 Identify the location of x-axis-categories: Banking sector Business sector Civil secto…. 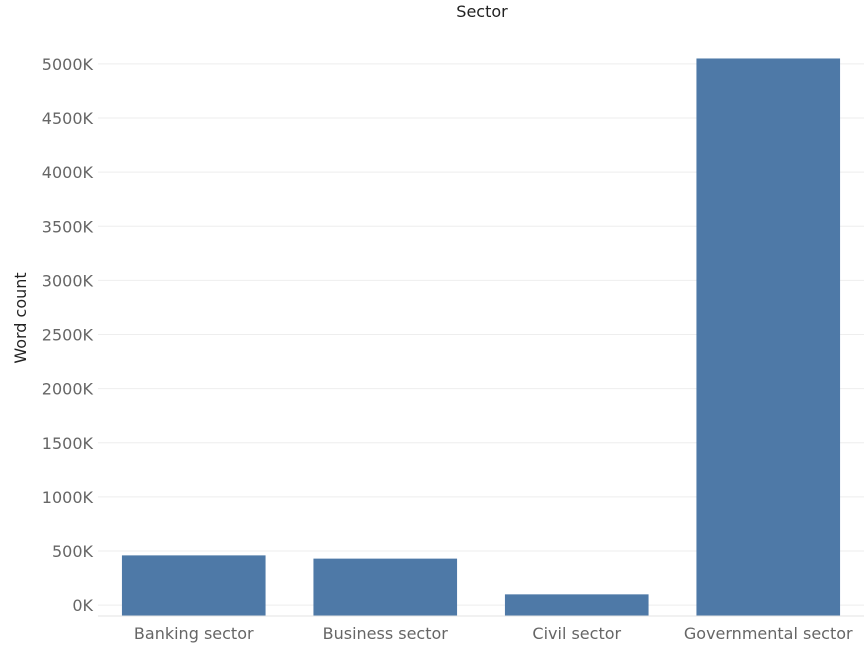
(493, 633).